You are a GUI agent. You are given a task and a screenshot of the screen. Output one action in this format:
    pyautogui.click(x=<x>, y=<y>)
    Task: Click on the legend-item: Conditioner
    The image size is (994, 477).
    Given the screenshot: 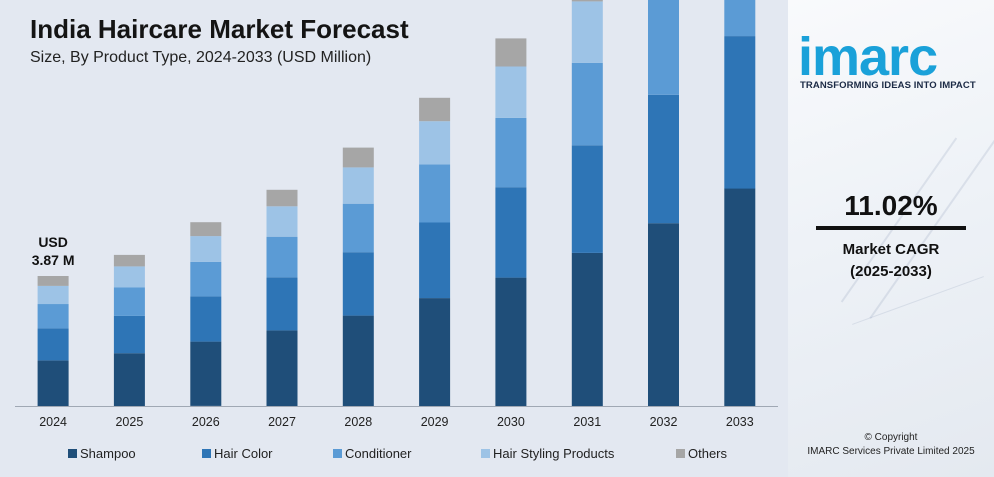 What is the action you would take?
    pyautogui.click(x=372, y=453)
    